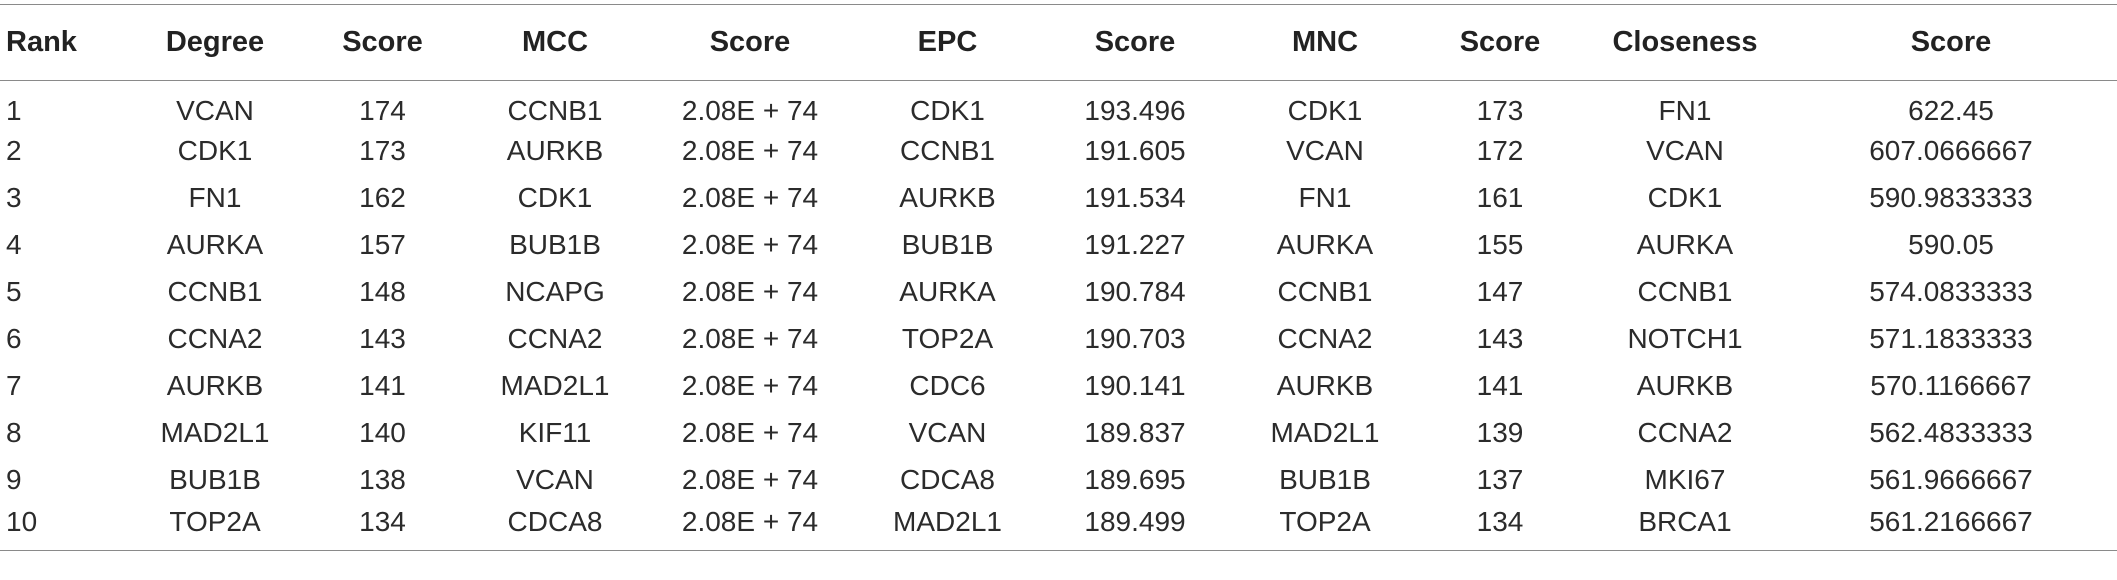 This screenshot has width=2117, height=580. What do you see at coordinates (1951, 479) in the screenshot?
I see `cell-closeness-score: 561.9666667` at bounding box center [1951, 479].